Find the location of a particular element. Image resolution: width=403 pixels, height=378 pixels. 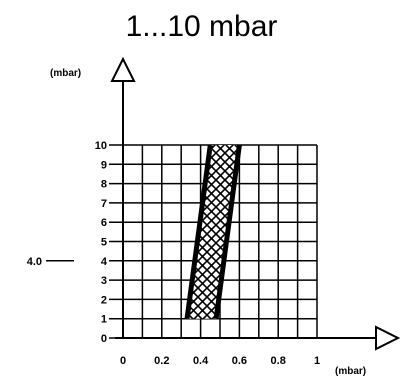

band-upper-edge is located at coordinates (227, 232).